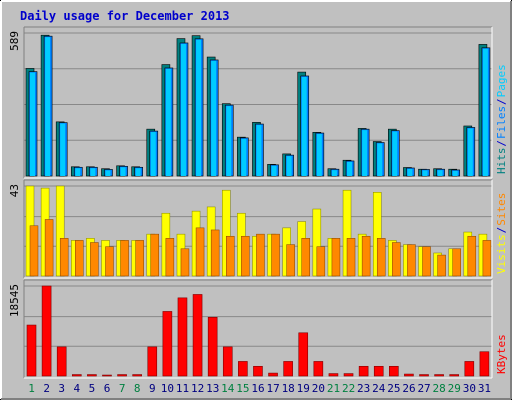  Describe the element at coordinates (167, 388) in the screenshot. I see `x-tick-label: 10` at that location.